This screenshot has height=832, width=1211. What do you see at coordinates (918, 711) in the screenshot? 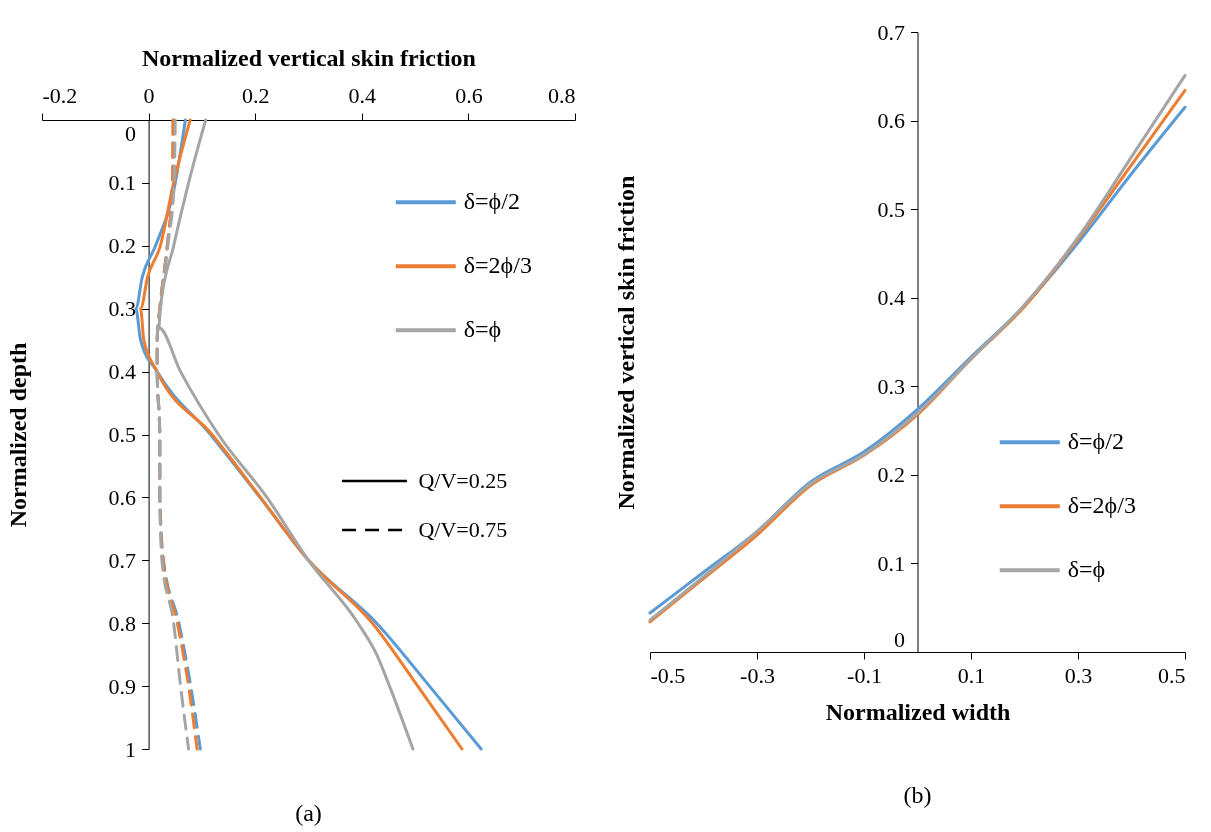
I see `x-axis-title: Normalized width` at bounding box center [918, 711].